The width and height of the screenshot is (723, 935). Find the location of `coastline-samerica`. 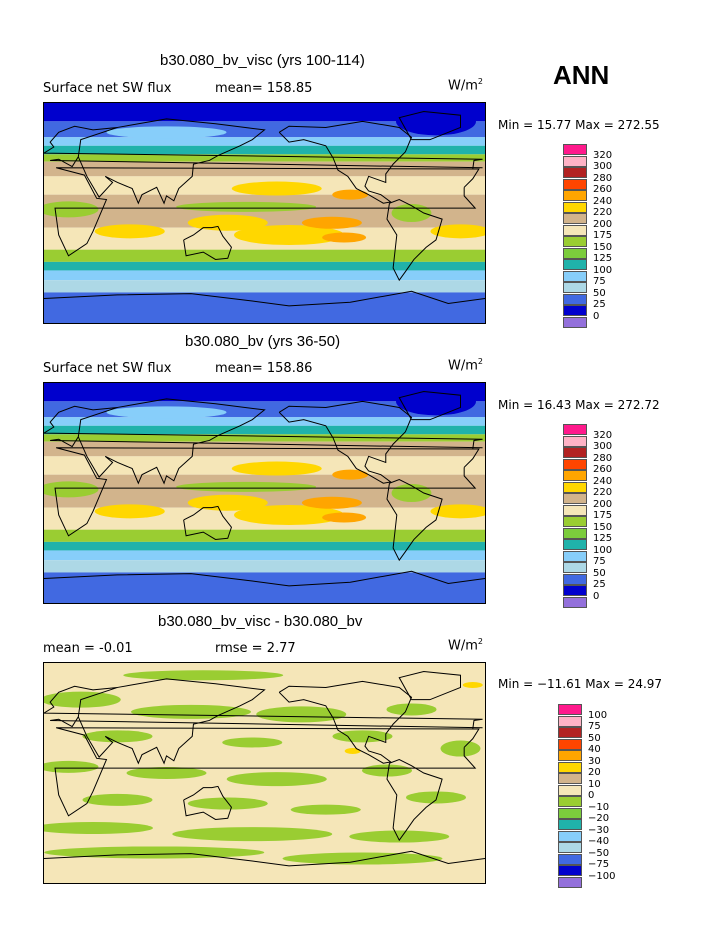

coastline-samerica is located at coordinates (414, 800).